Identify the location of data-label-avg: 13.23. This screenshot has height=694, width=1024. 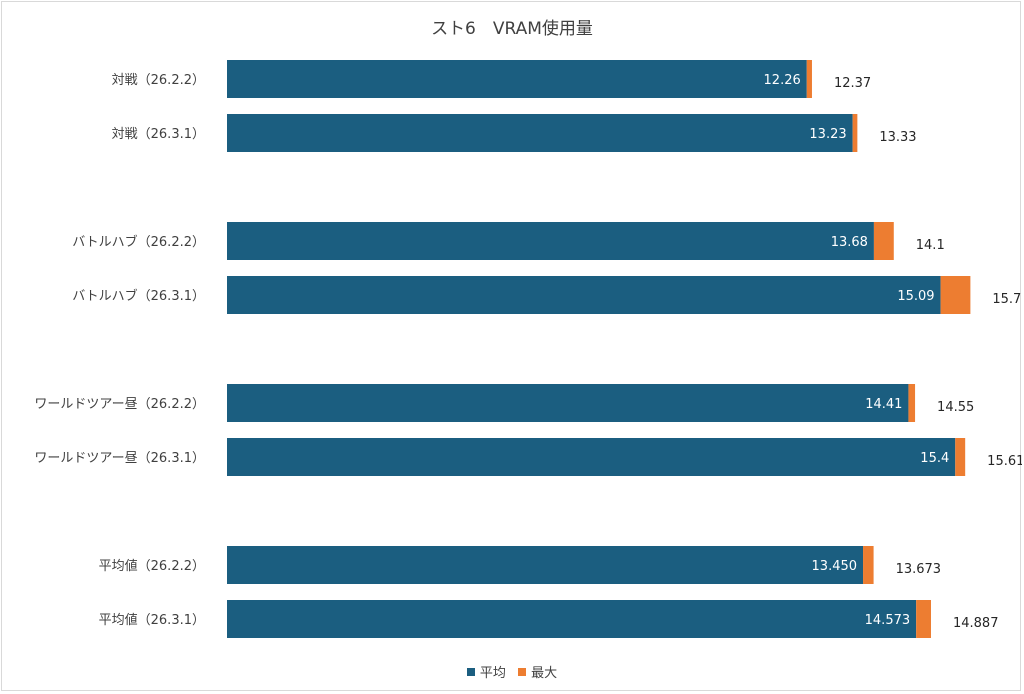
(827, 134).